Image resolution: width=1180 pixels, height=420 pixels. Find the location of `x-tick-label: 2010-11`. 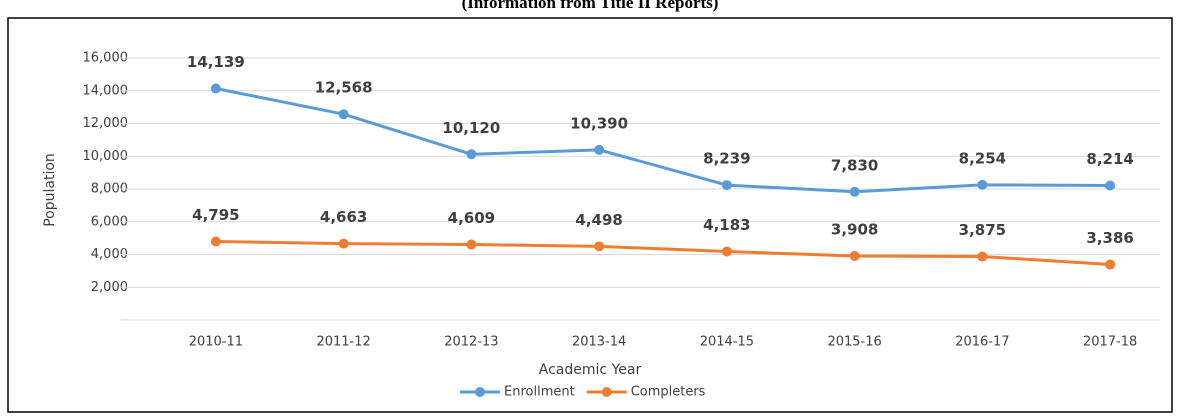

x-tick-label: 2010-11 is located at coordinates (216, 342).